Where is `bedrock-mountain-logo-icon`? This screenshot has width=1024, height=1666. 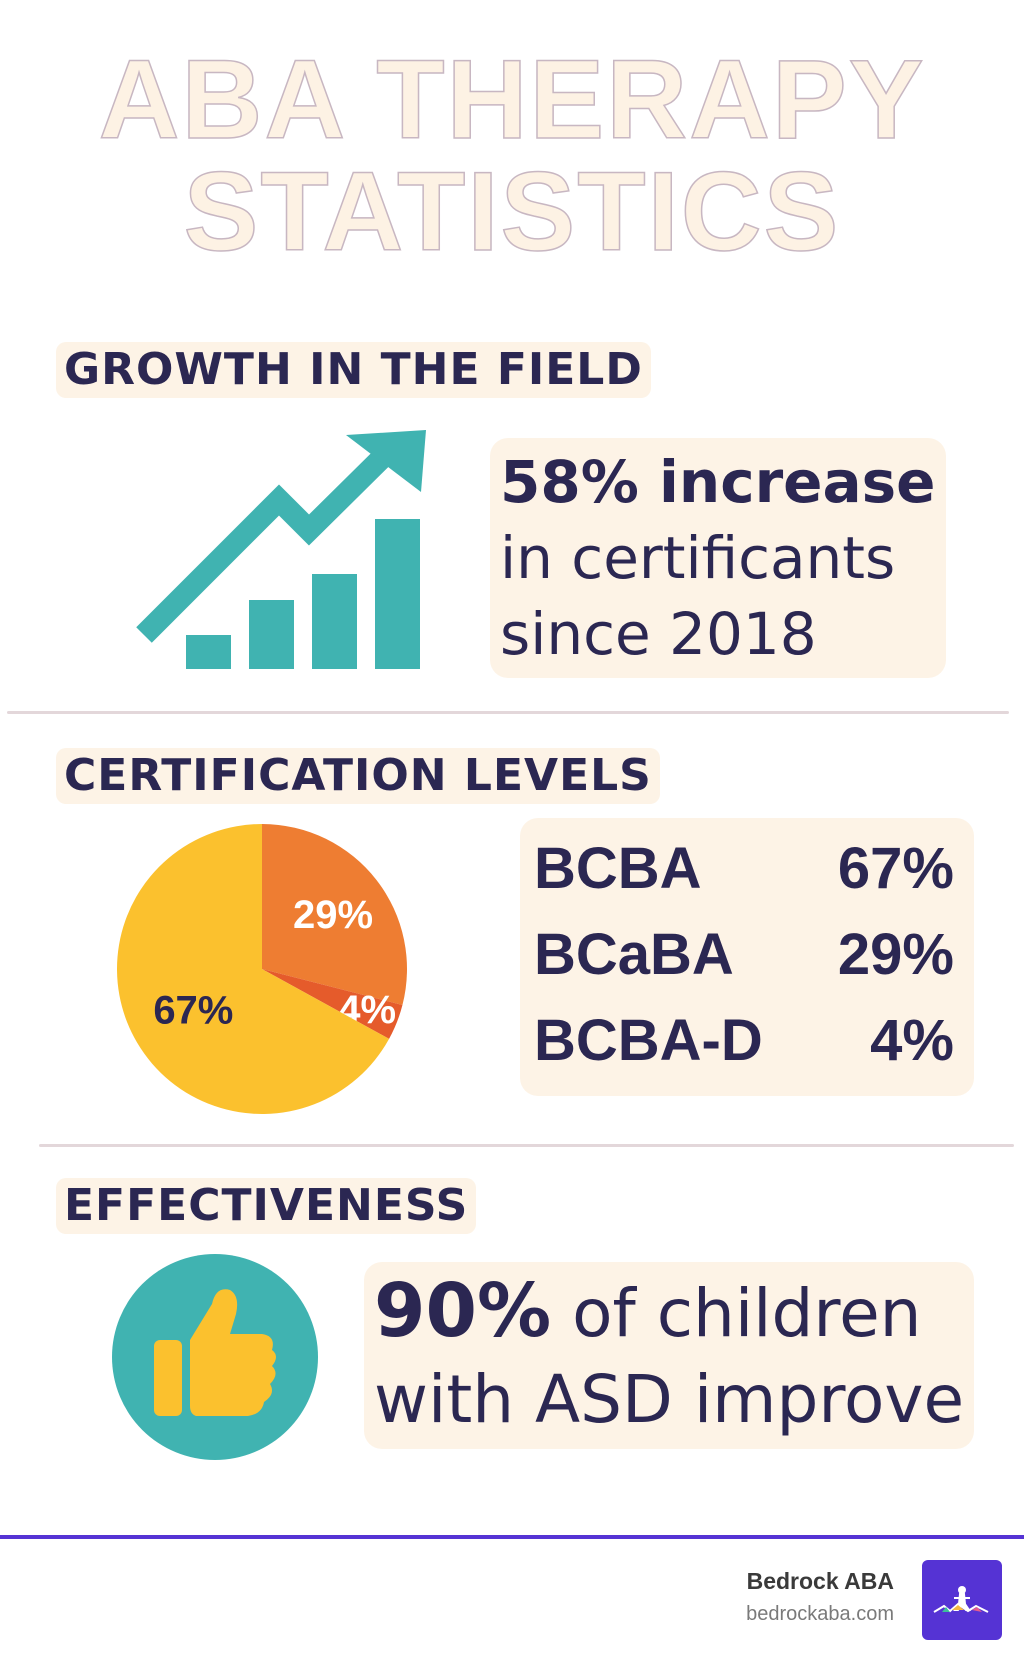 bedrock-mountain-logo-icon is located at coordinates (962, 1600).